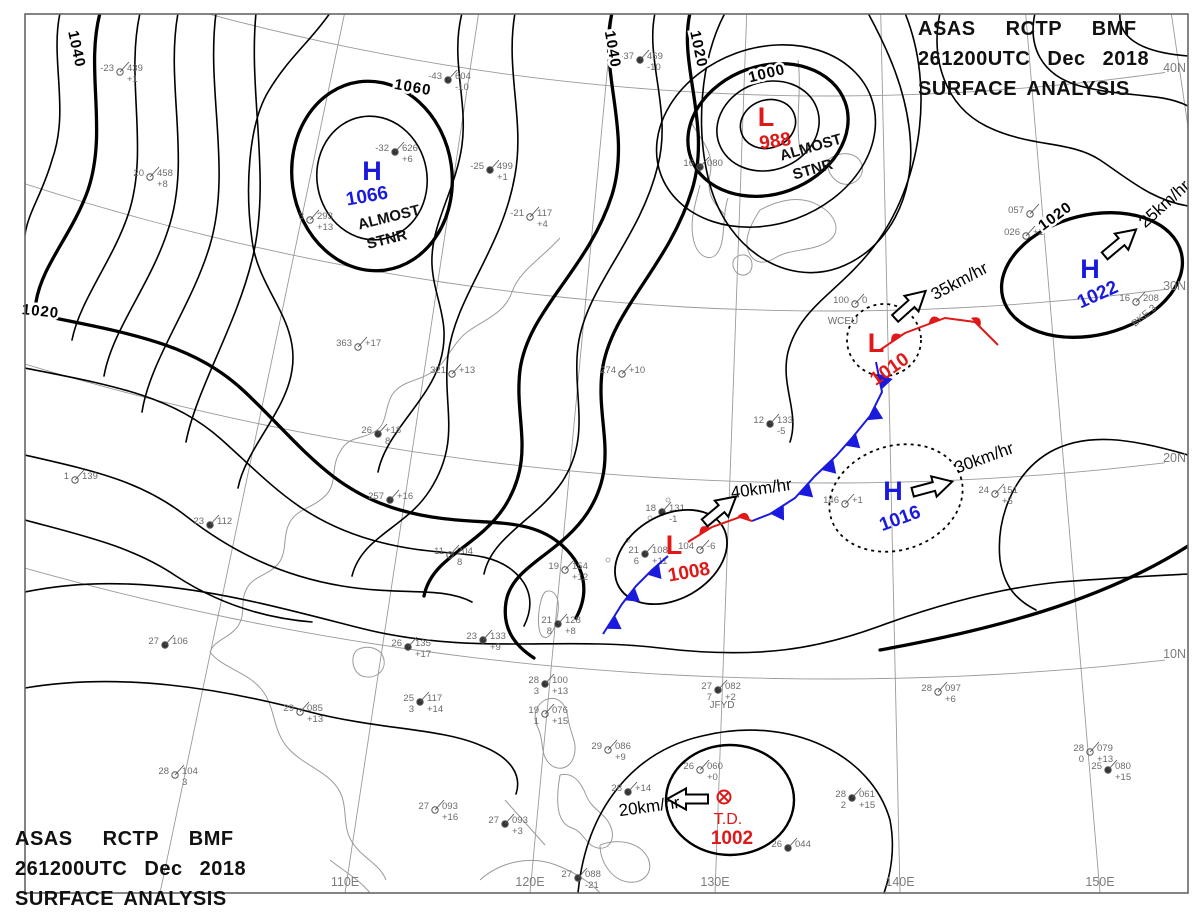  I want to click on motion-arrow, so click(1119, 244).